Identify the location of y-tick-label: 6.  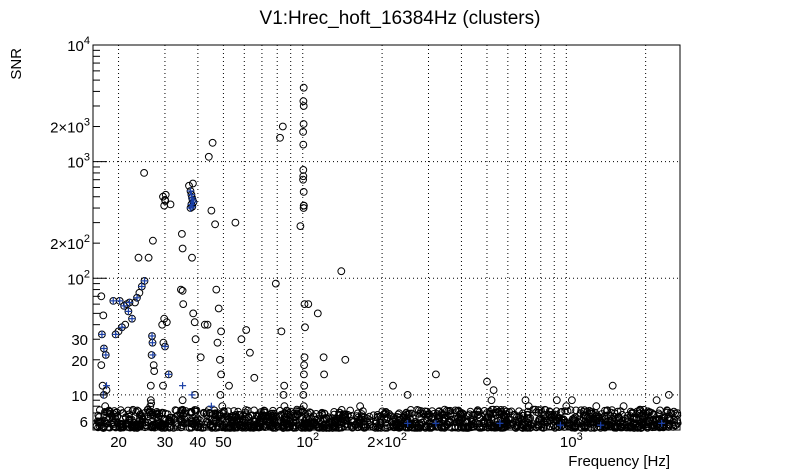
(84, 422).